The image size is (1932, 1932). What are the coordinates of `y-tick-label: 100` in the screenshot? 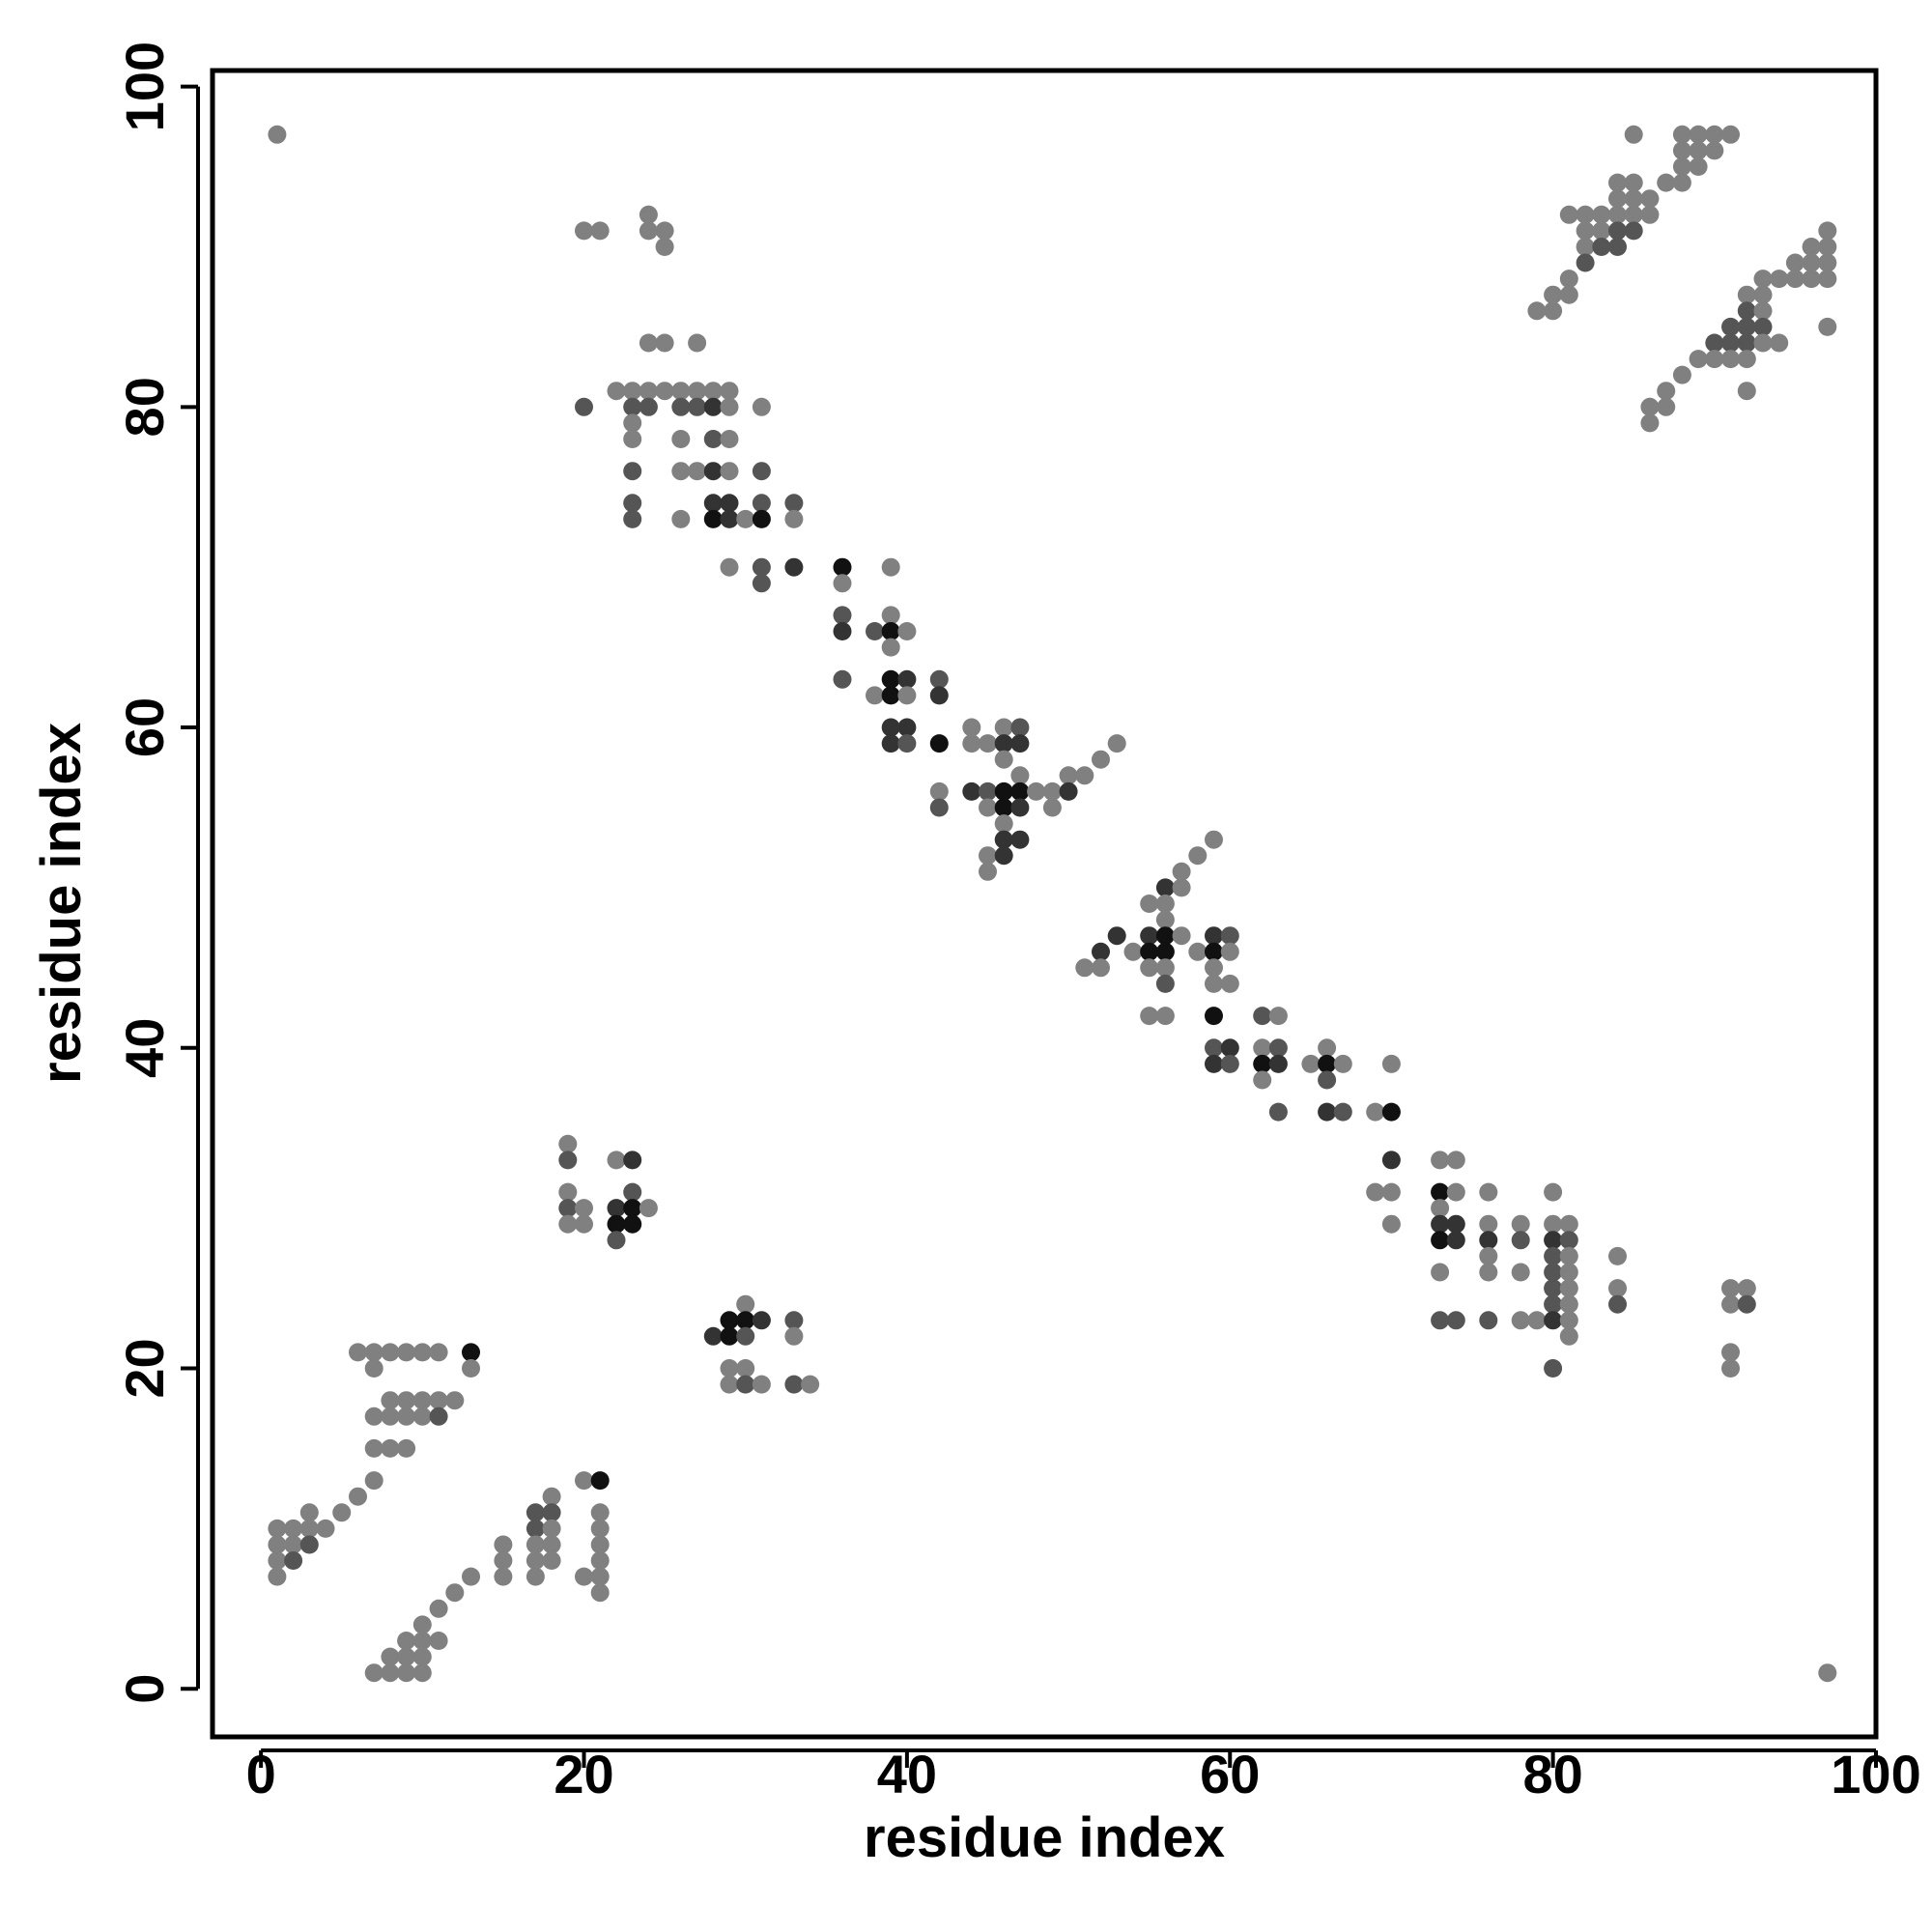 It's located at (144, 86).